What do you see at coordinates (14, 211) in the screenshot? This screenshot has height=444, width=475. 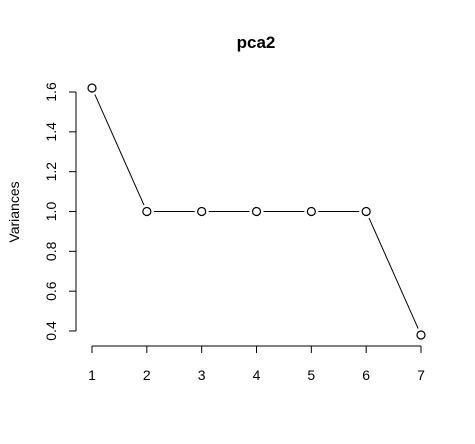 I see `y-axis-label: Variances` at bounding box center [14, 211].